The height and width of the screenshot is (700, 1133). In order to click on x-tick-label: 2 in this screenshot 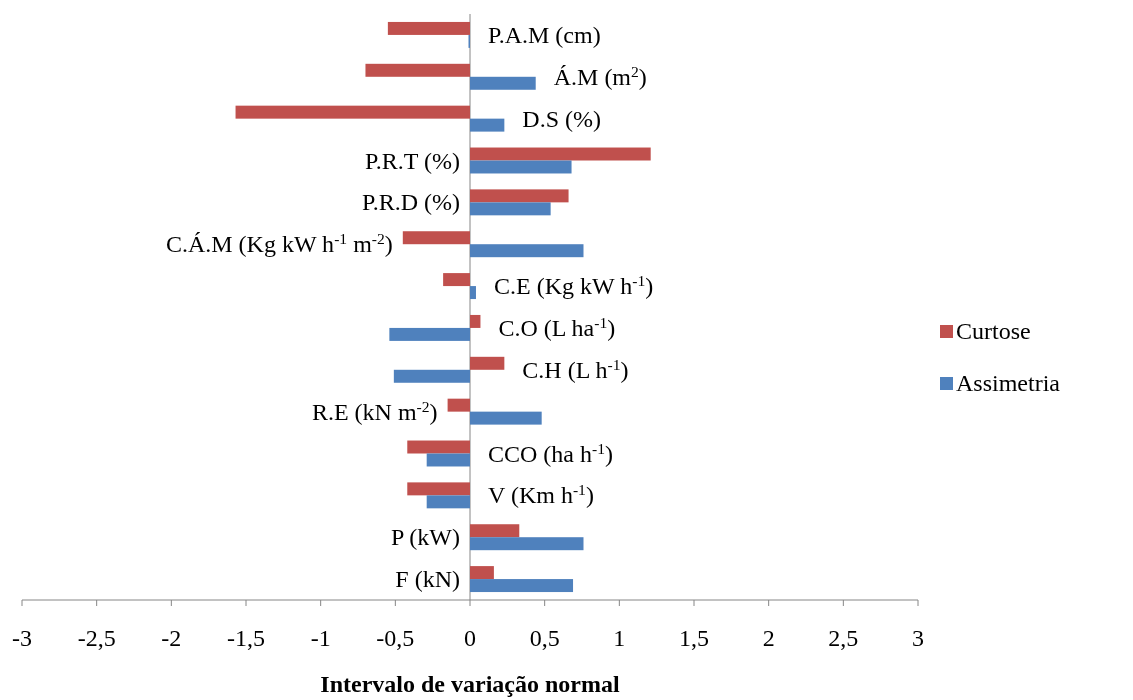, I will do `click(768, 638)`.